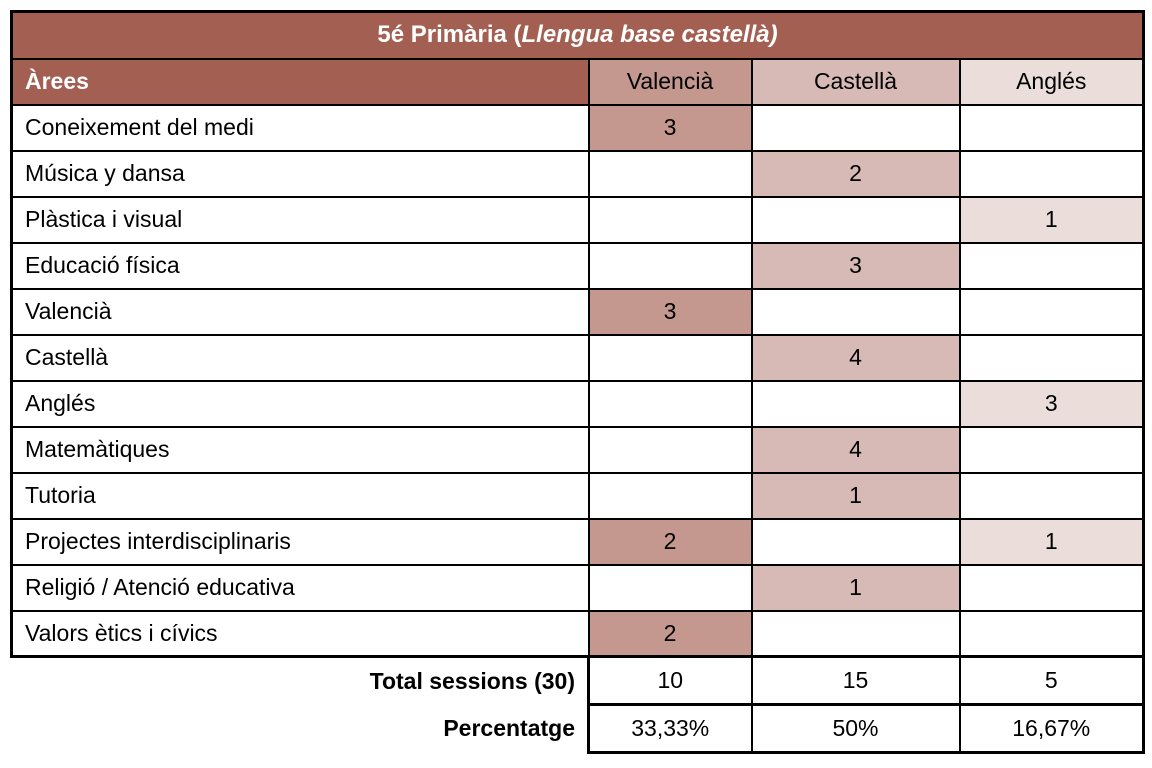 This screenshot has width=1152, height=768. I want to click on percentage-label: Percentatge, so click(300, 728).